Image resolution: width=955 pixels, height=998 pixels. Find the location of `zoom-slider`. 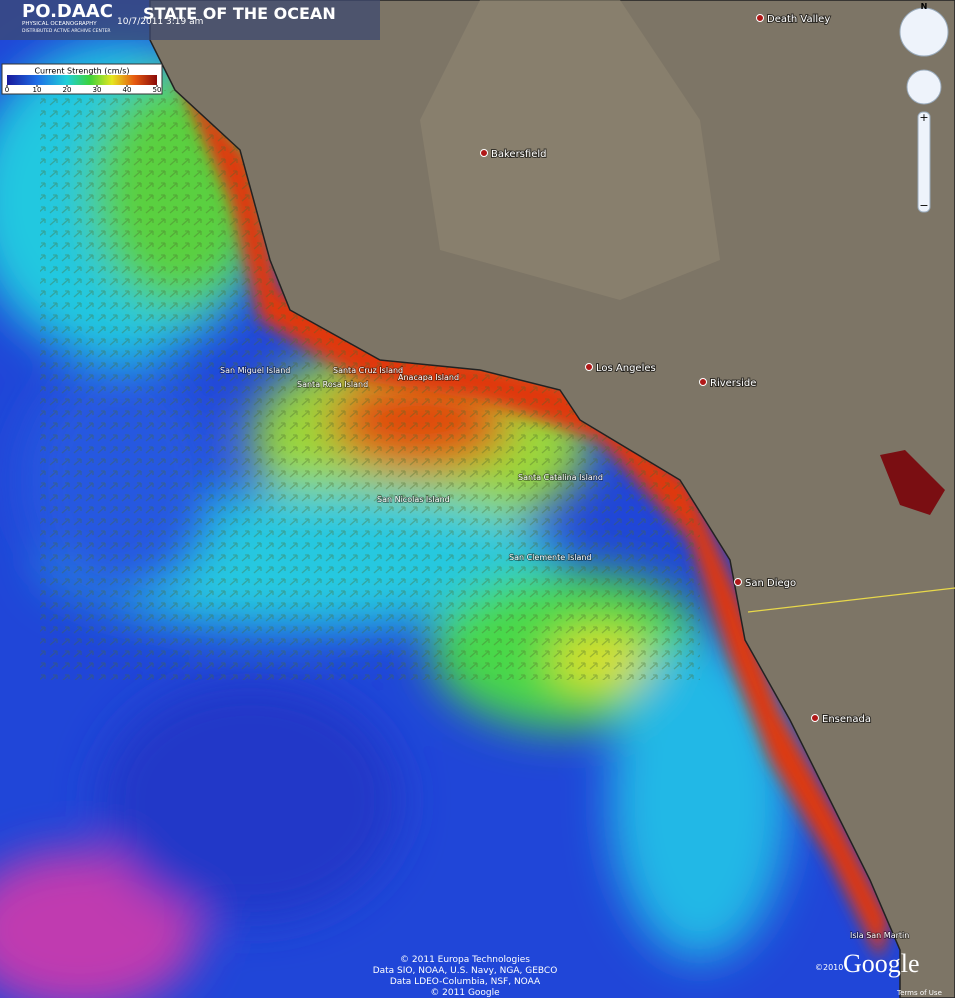

zoom-slider is located at coordinates (924, 162).